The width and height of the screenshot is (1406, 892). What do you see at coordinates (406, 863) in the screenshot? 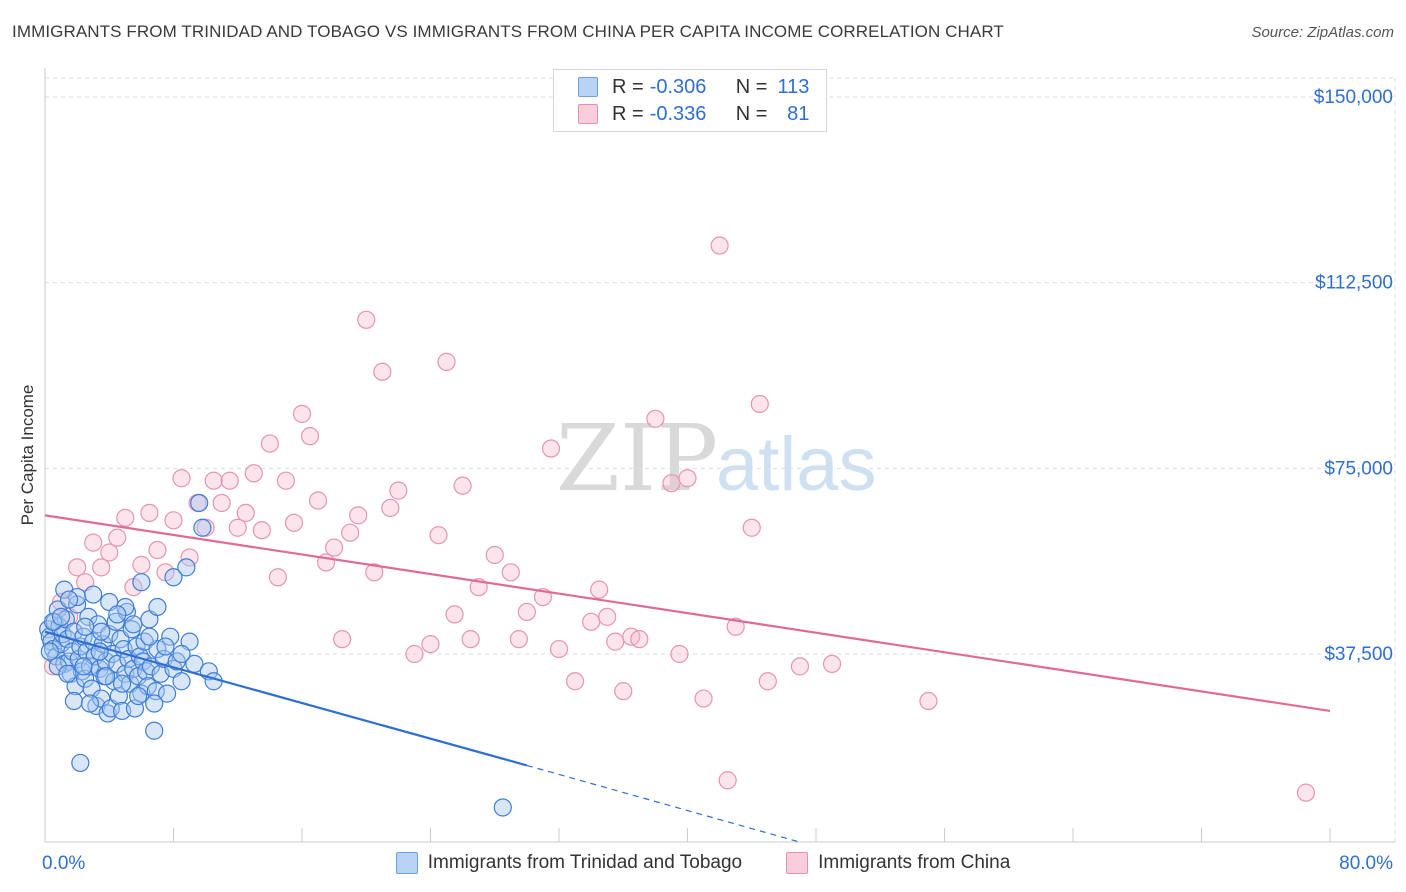
I see `bottom-legend-swatch-trinidad` at bounding box center [406, 863].